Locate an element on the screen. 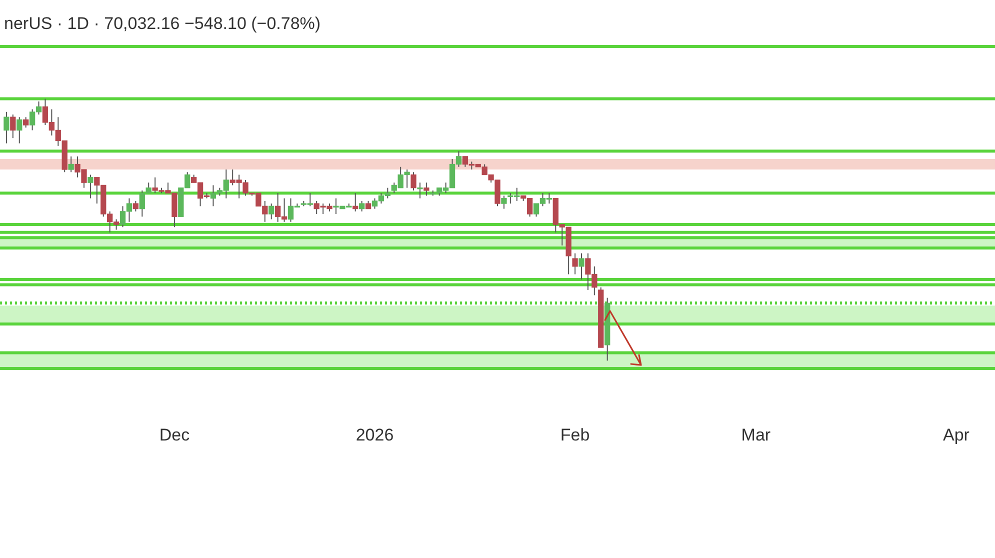 The height and width of the screenshot is (558, 995). chart-title: nerUS · 1D · 70,032.16 −548.10 (−0.78%) is located at coordinates (162, 24).